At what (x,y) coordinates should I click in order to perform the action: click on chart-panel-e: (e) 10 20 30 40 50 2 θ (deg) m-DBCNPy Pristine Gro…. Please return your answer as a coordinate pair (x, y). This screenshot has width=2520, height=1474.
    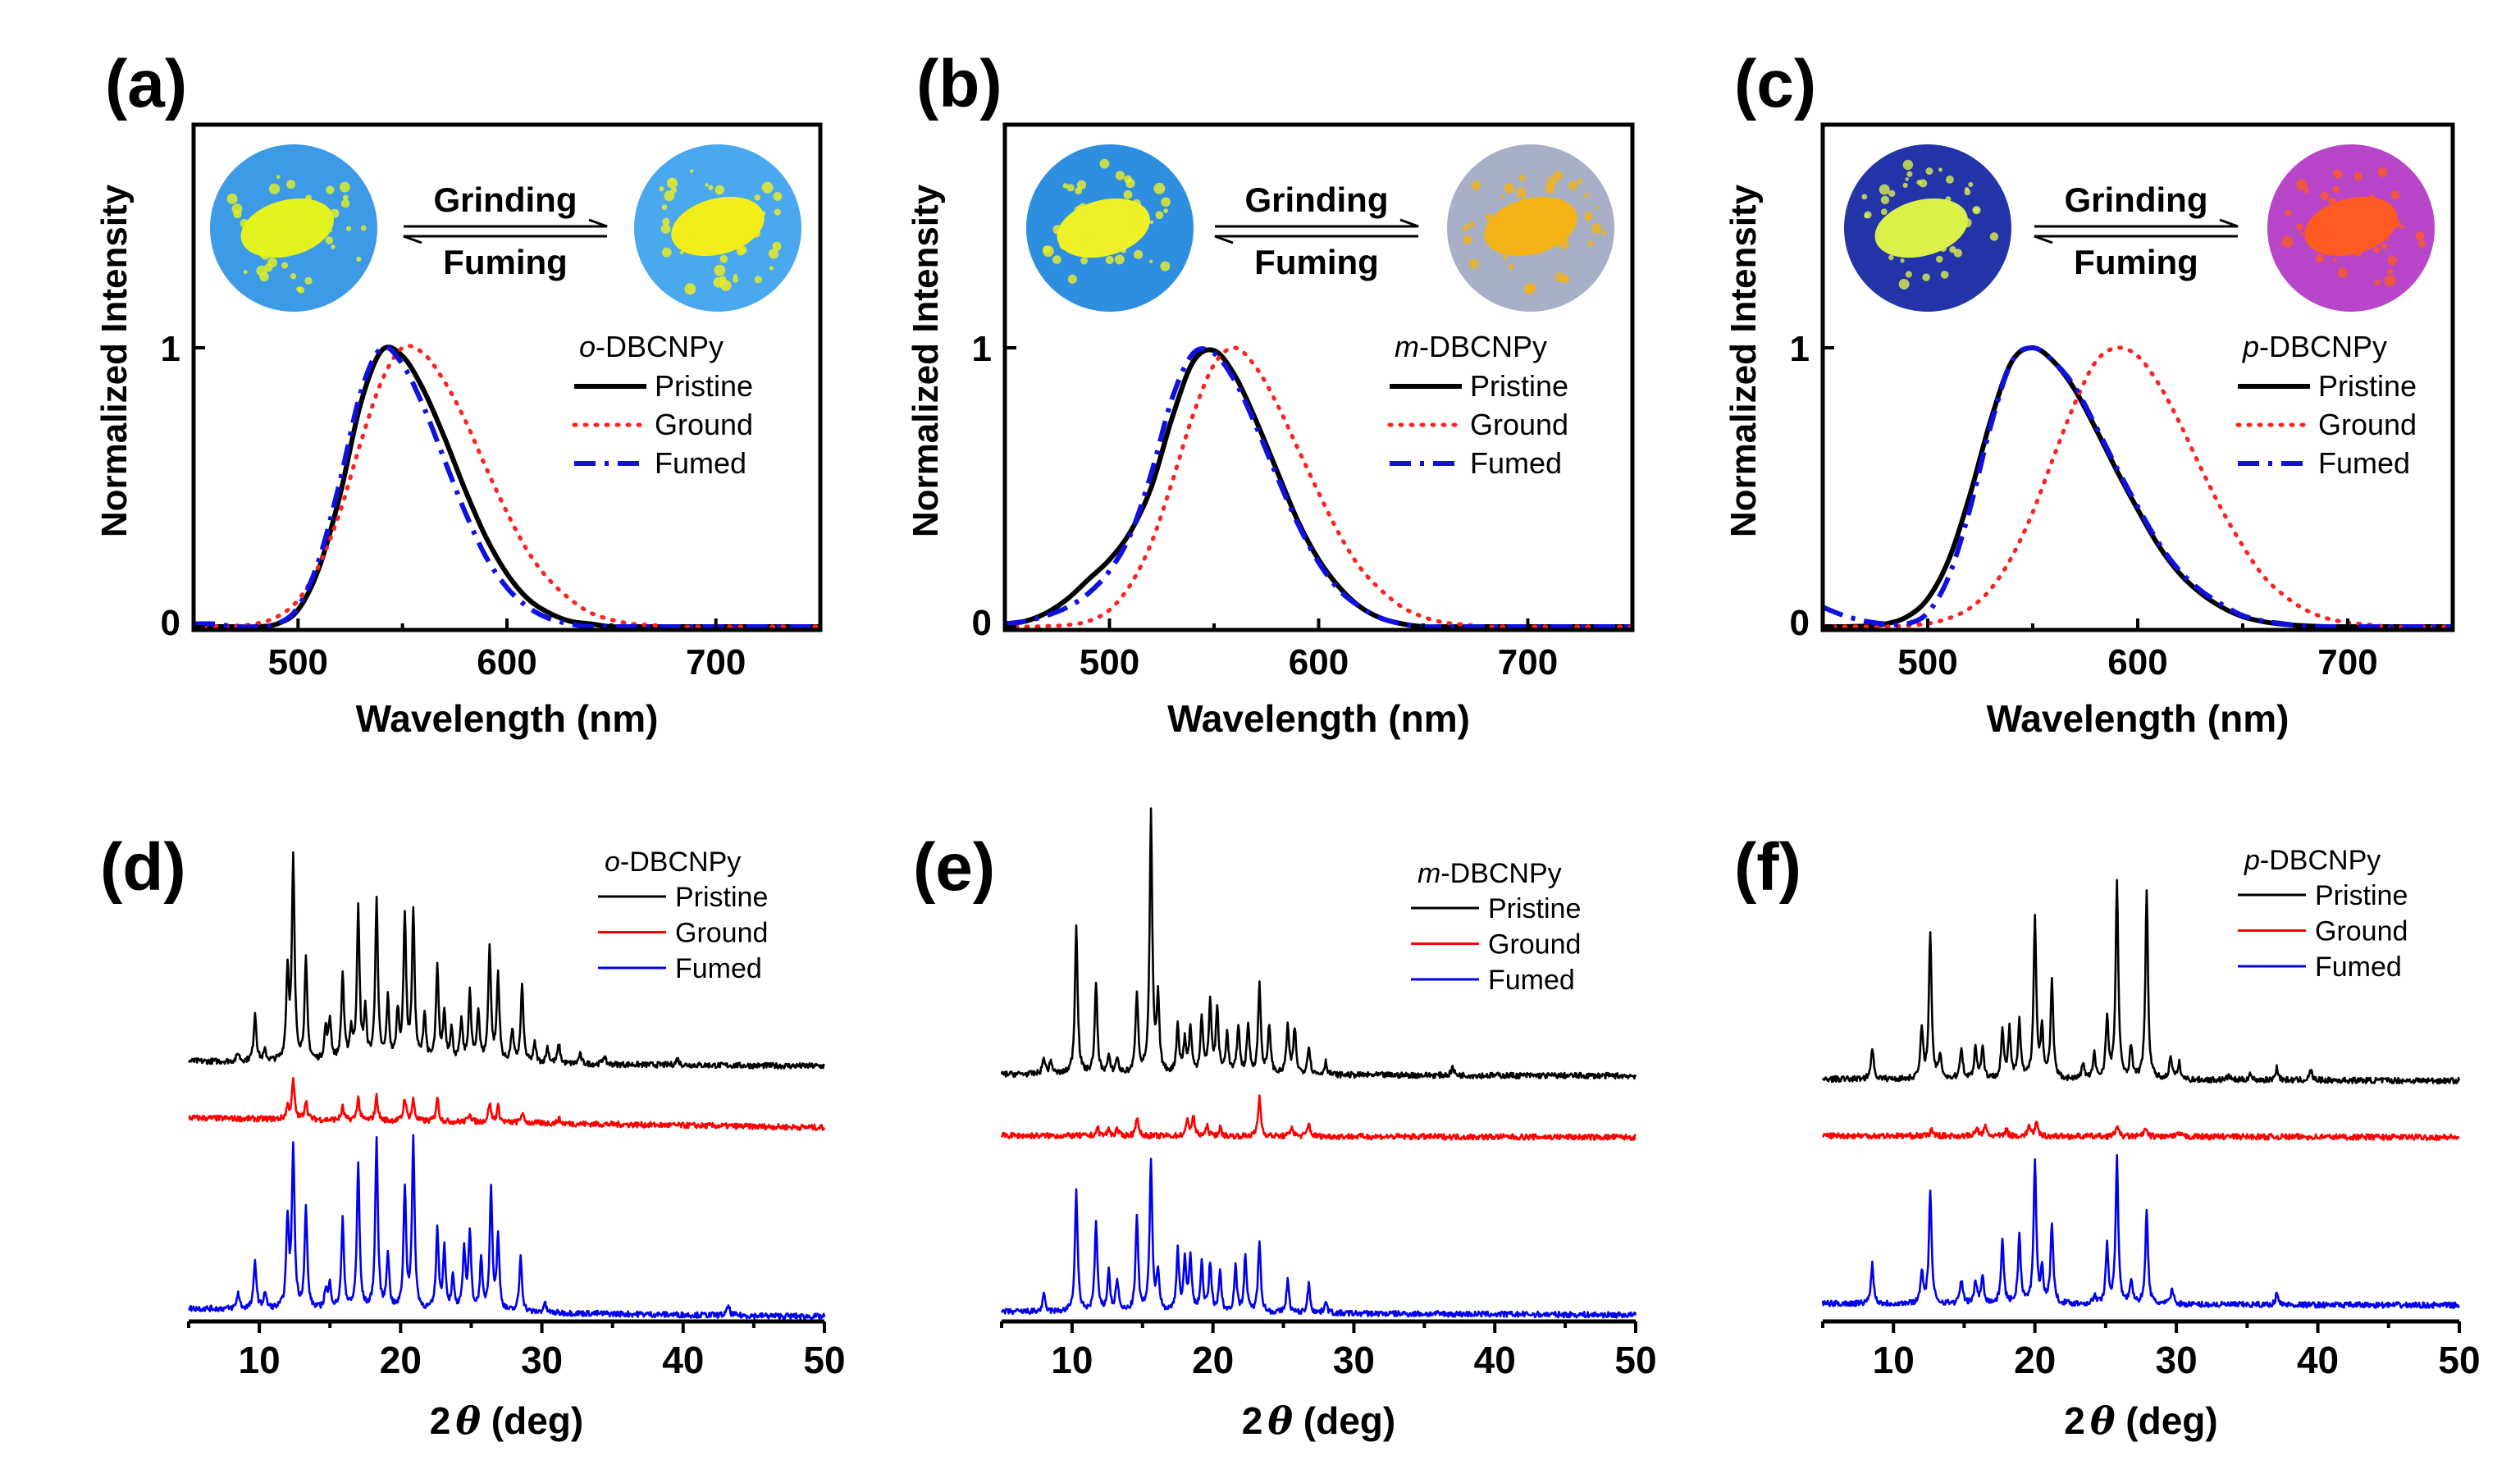
    Looking at the image, I should click on (1285, 1125).